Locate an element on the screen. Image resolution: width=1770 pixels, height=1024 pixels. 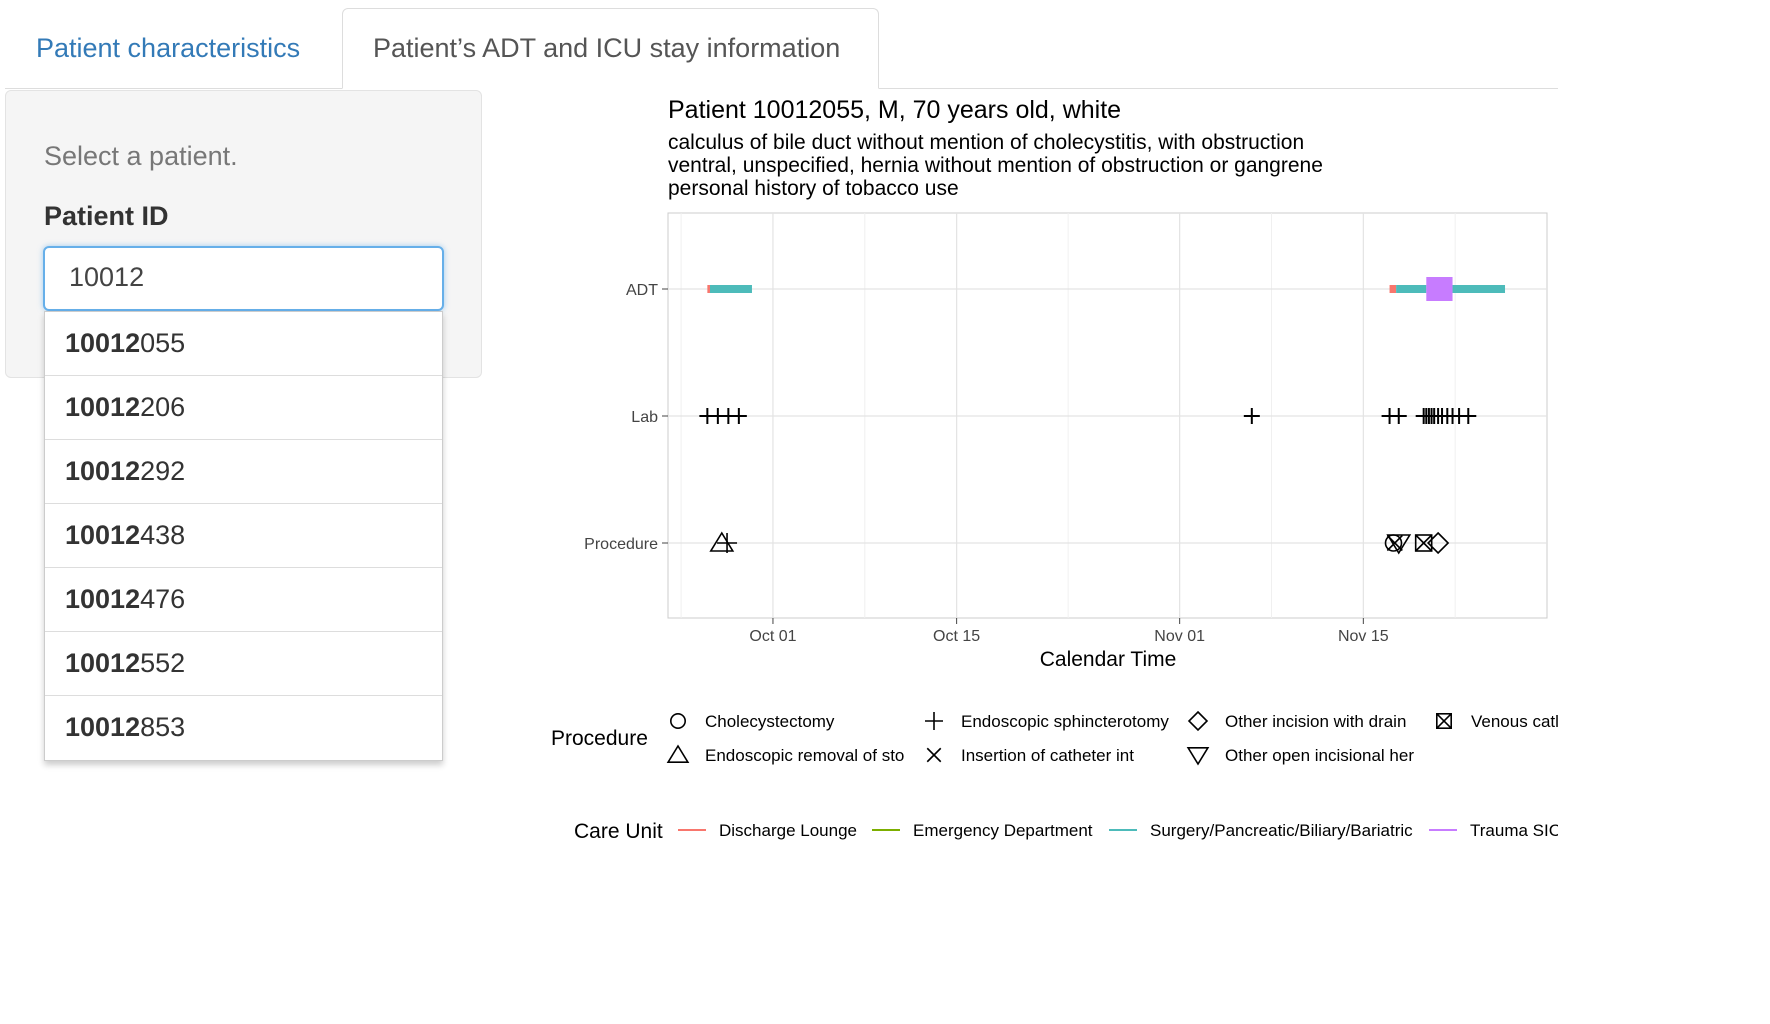
adt-segments is located at coordinates (1106, 289).